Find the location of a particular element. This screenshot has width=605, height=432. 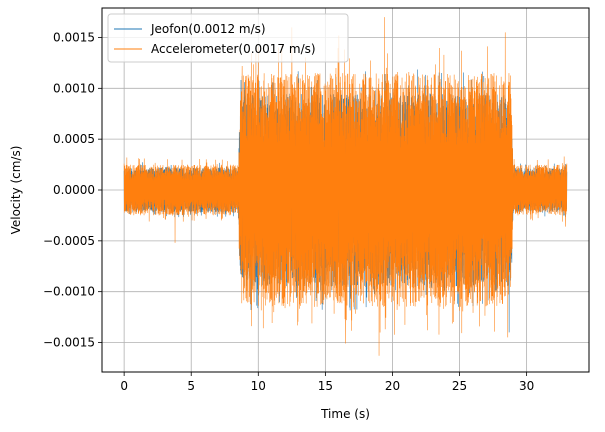

x-axis-label: Time (s) is located at coordinates (345, 414).